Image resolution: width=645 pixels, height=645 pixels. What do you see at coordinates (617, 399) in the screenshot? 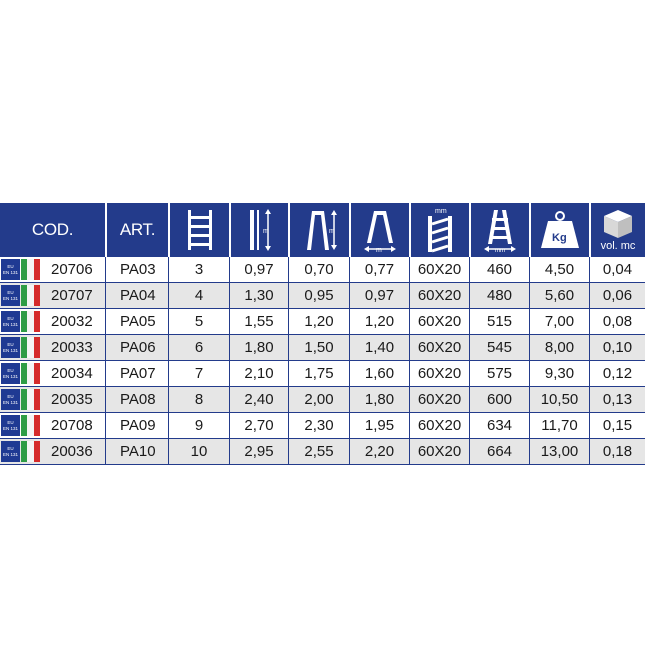
I see `vol-value: 0,13` at bounding box center [617, 399].